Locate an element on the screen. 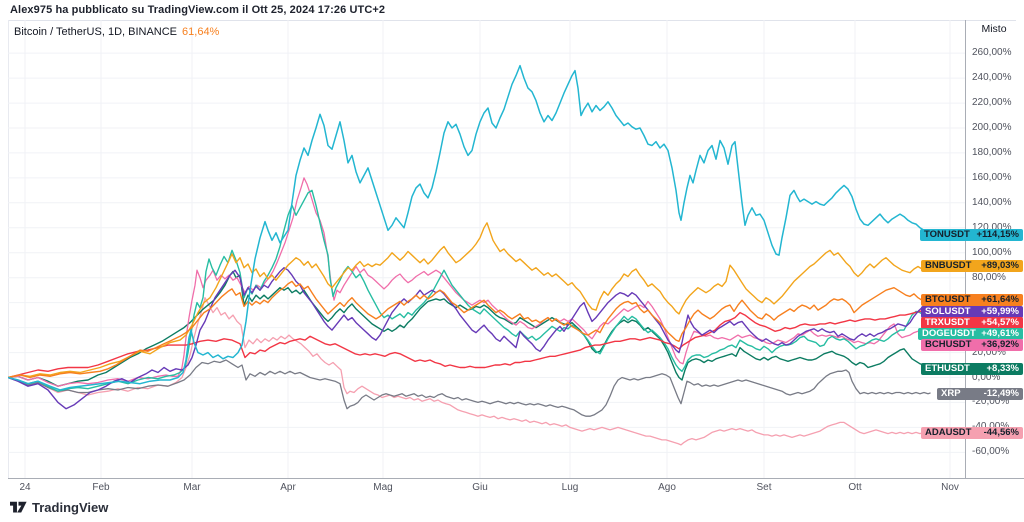 The height and width of the screenshot is (522, 1024). x-axis-label-Lug: Lug is located at coordinates (570, 487).